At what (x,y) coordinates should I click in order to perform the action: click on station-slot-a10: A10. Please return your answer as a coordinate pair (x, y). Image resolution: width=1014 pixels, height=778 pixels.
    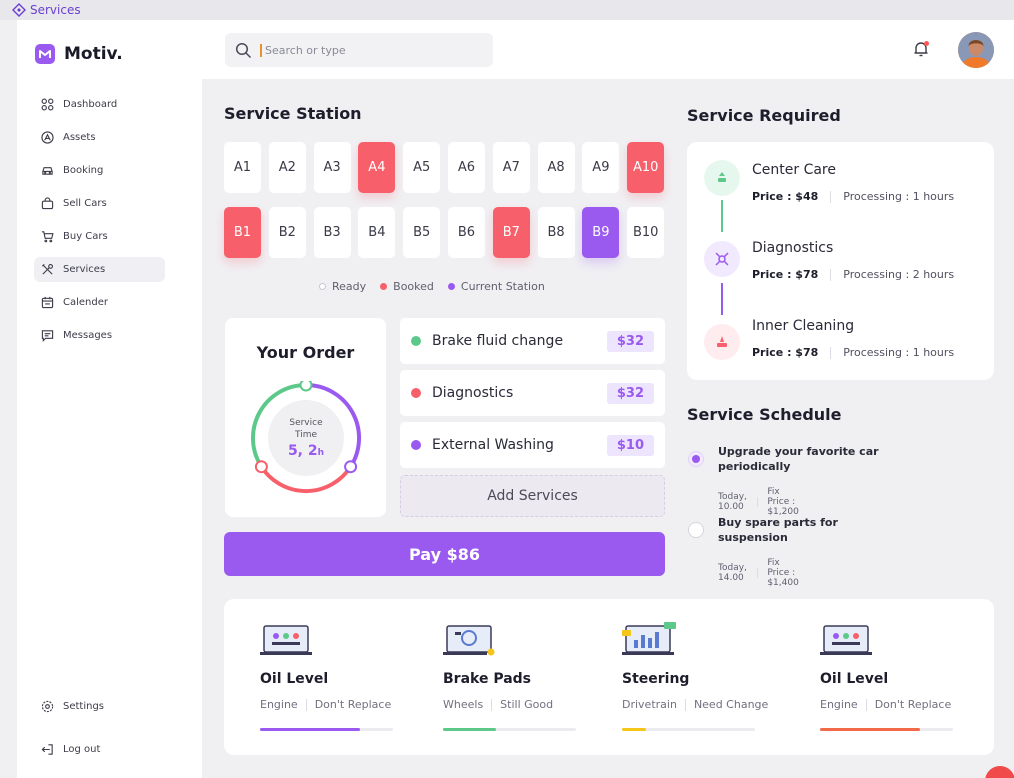
    Looking at the image, I should click on (646, 167).